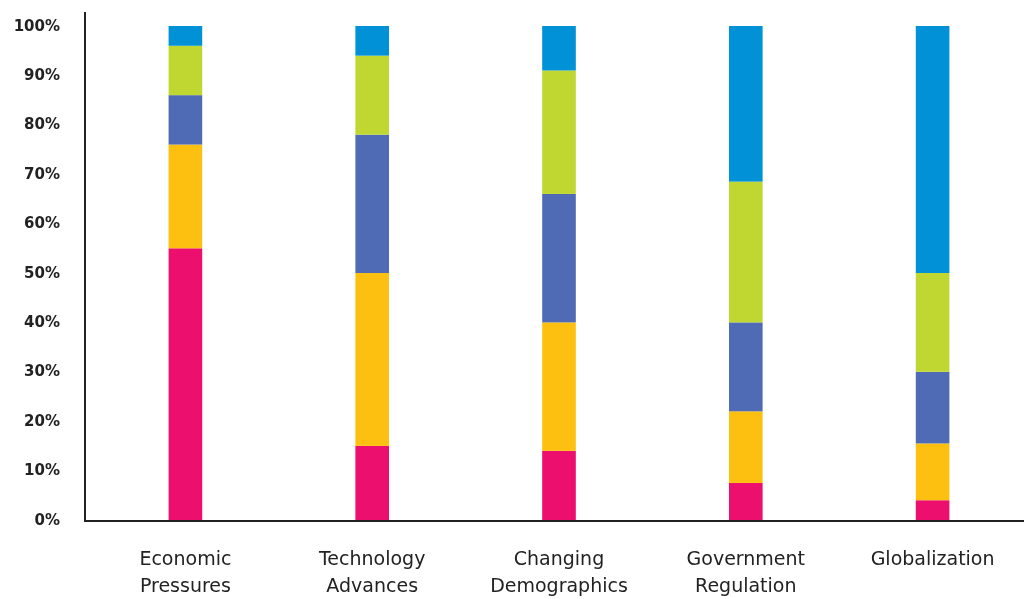  What do you see at coordinates (36, 25) in the screenshot?
I see `y-tick-label: 100%` at bounding box center [36, 25].